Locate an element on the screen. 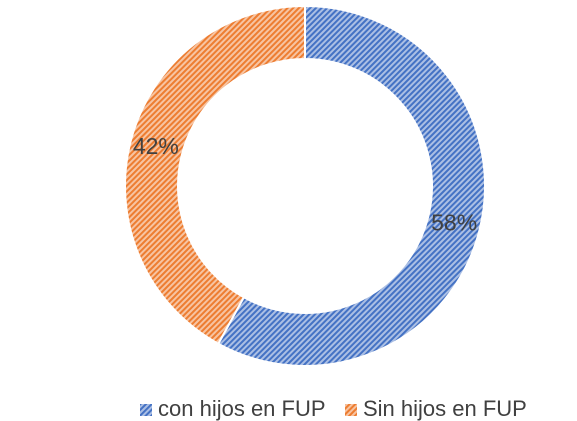 This screenshot has width=577, height=421. data-label: 42% is located at coordinates (156, 146).